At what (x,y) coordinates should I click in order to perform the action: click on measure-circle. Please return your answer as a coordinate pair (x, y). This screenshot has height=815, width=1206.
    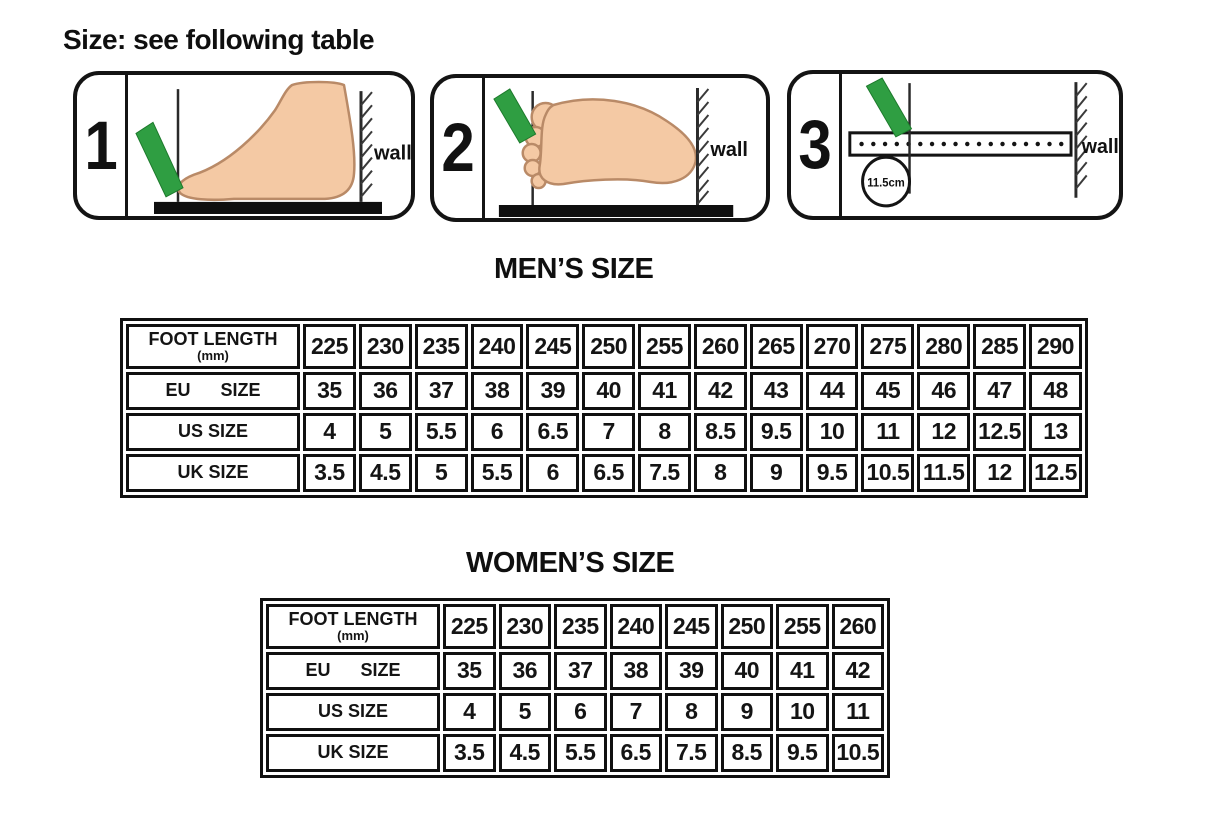
    Looking at the image, I should click on (886, 181).